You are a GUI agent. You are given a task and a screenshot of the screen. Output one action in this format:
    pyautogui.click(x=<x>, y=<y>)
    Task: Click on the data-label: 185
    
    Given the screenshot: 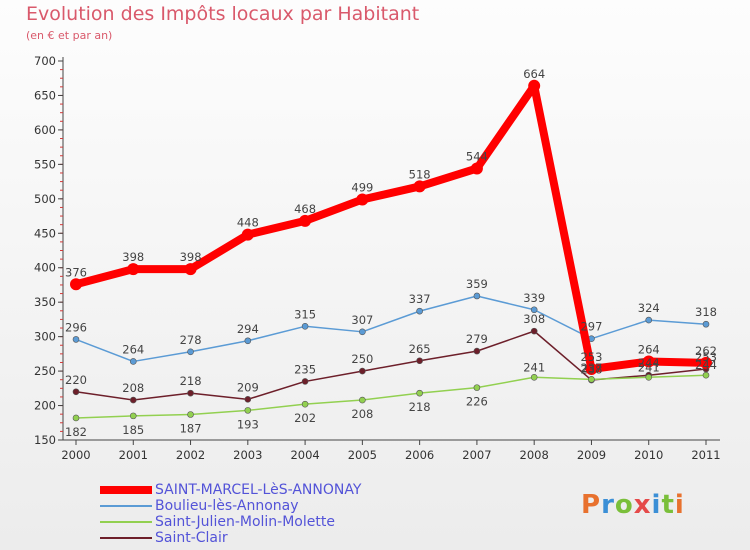 What is the action you would take?
    pyautogui.click(x=133, y=430)
    